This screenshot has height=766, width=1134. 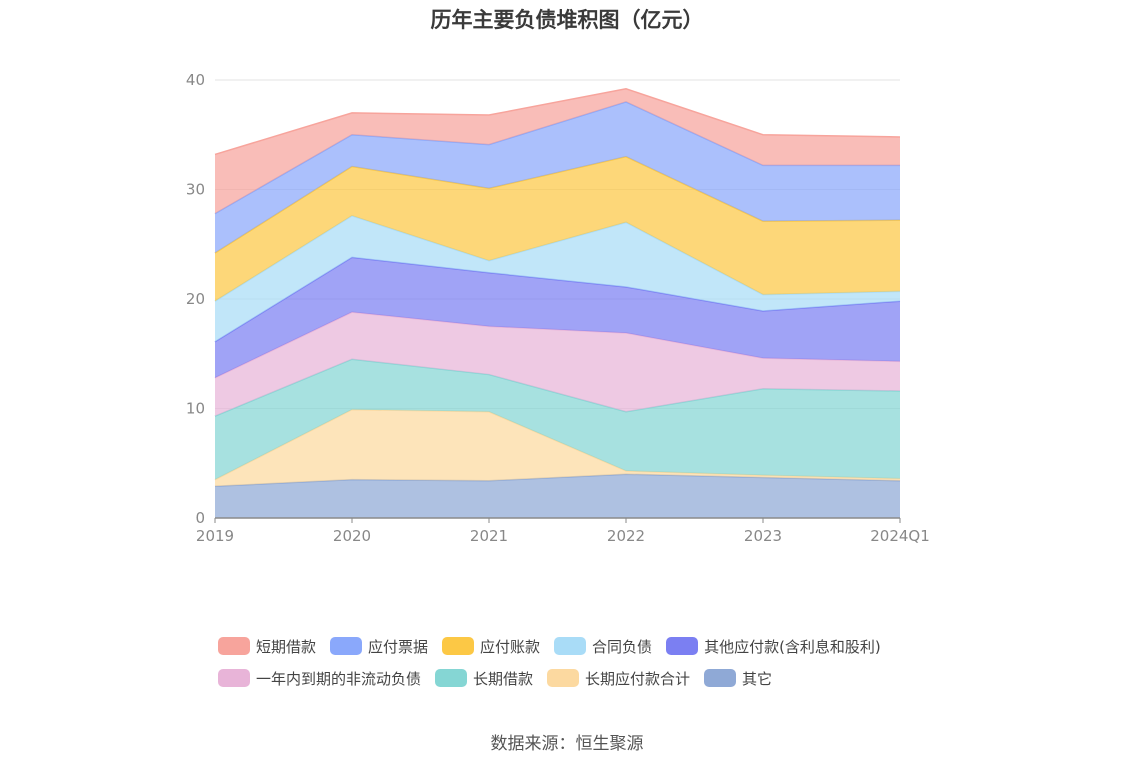 I want to click on legend-label: 应付账款, so click(x=510, y=646).